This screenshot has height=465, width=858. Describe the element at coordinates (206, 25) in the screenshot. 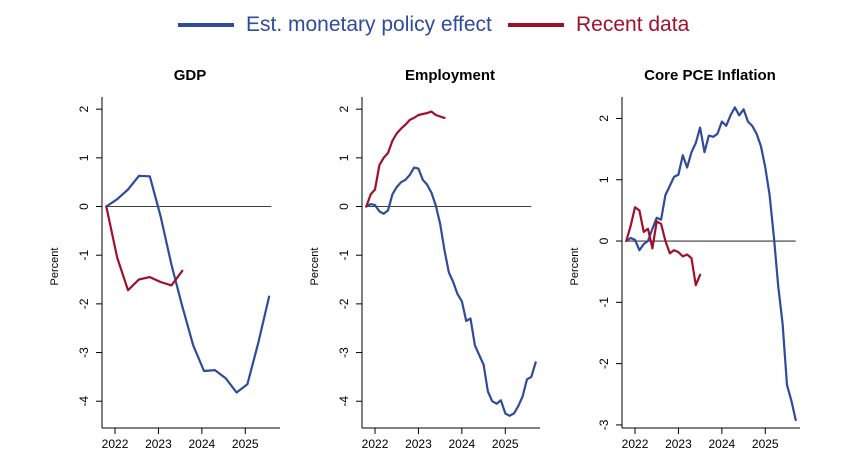

I see `legend-swatch-policy` at that location.